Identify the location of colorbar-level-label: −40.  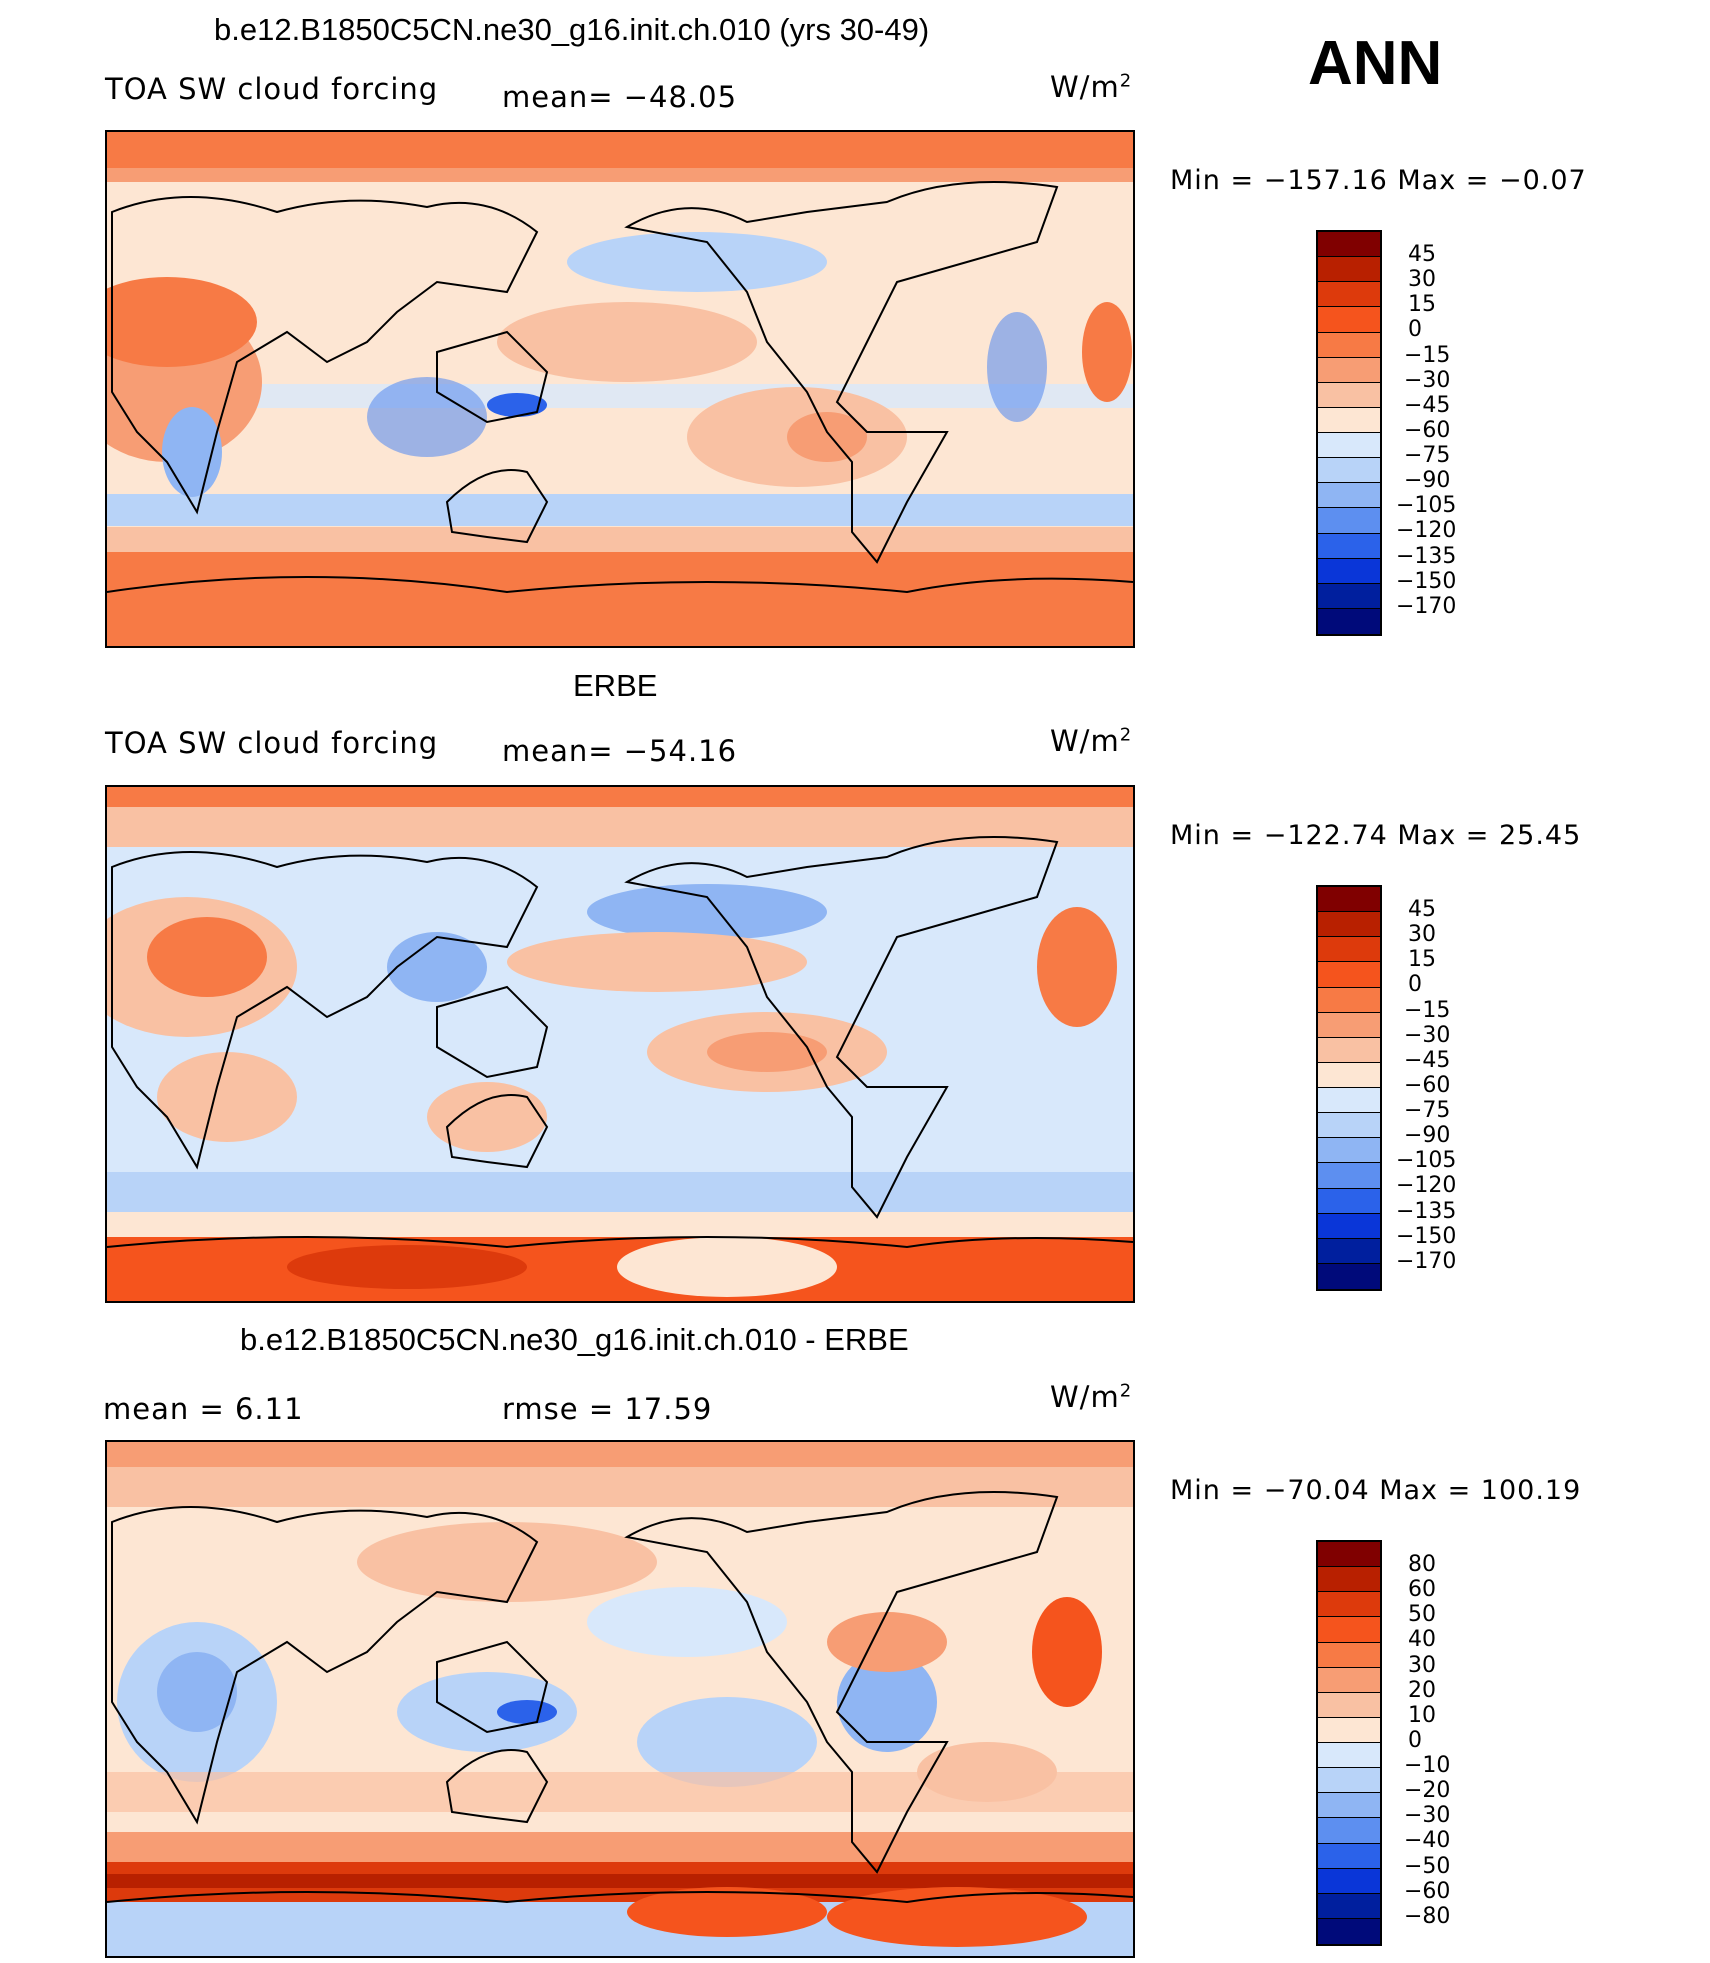
(1427, 1841).